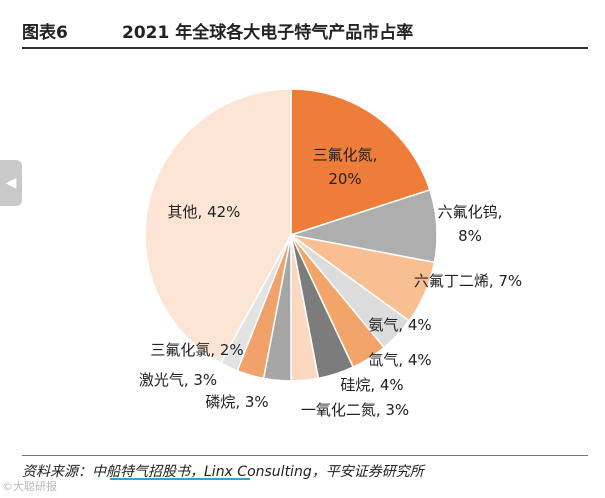 The image size is (605, 498). I want to click on chevron-left-icon: ◀, so click(11, 183).